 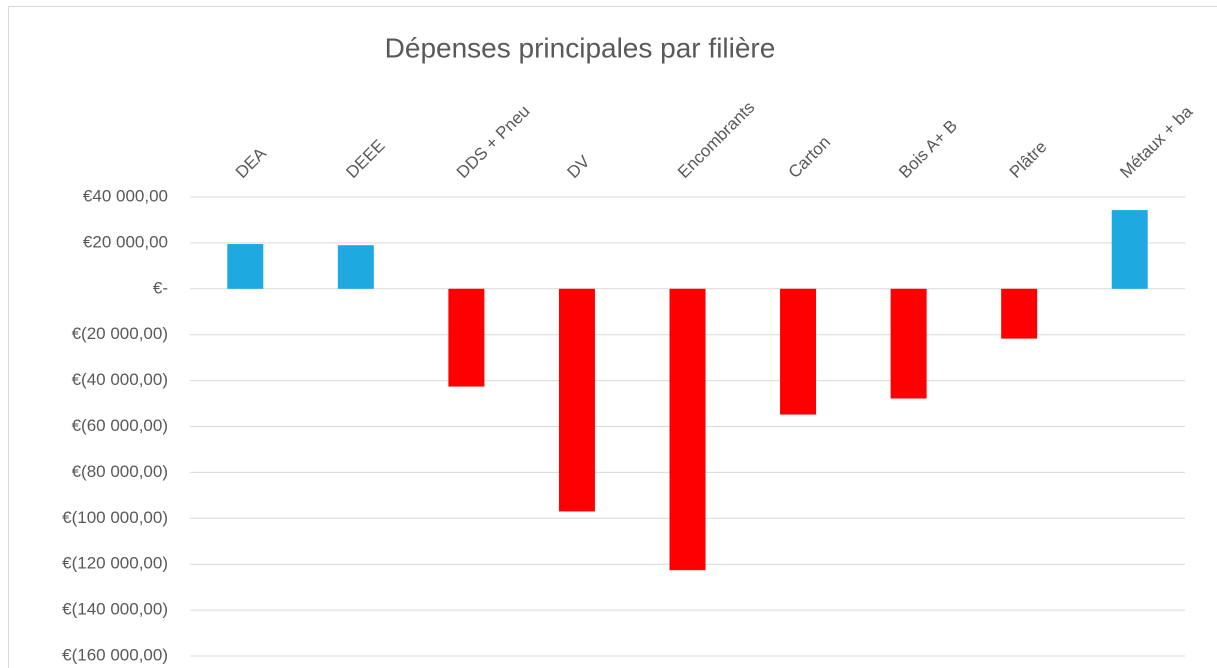 I want to click on x-tick-label: Plâtre, so click(x=1028, y=159).